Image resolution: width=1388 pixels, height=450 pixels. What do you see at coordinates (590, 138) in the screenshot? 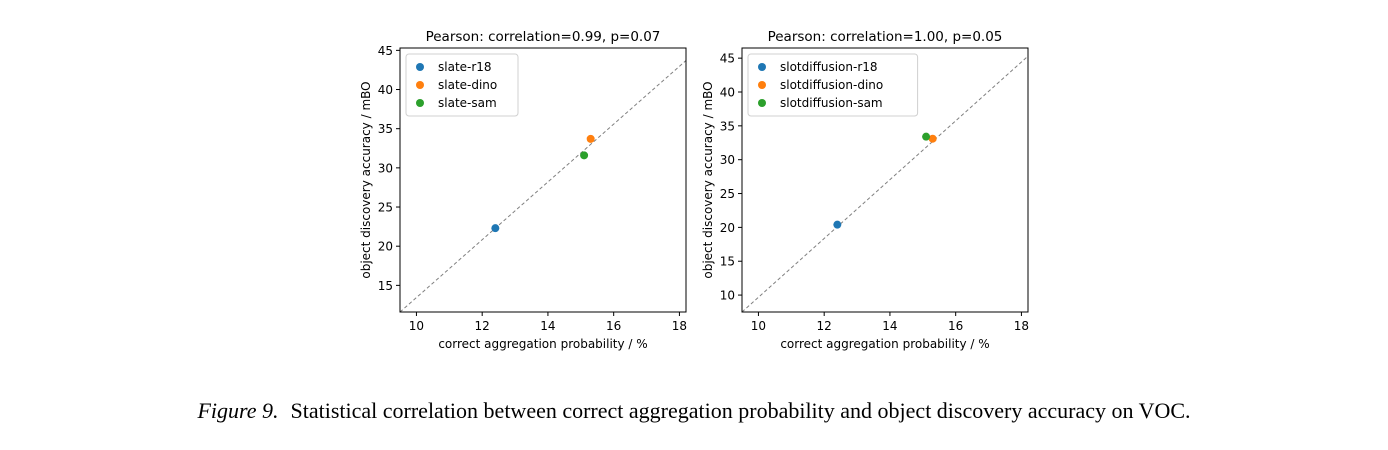
I see `data-point-slate-dino` at bounding box center [590, 138].